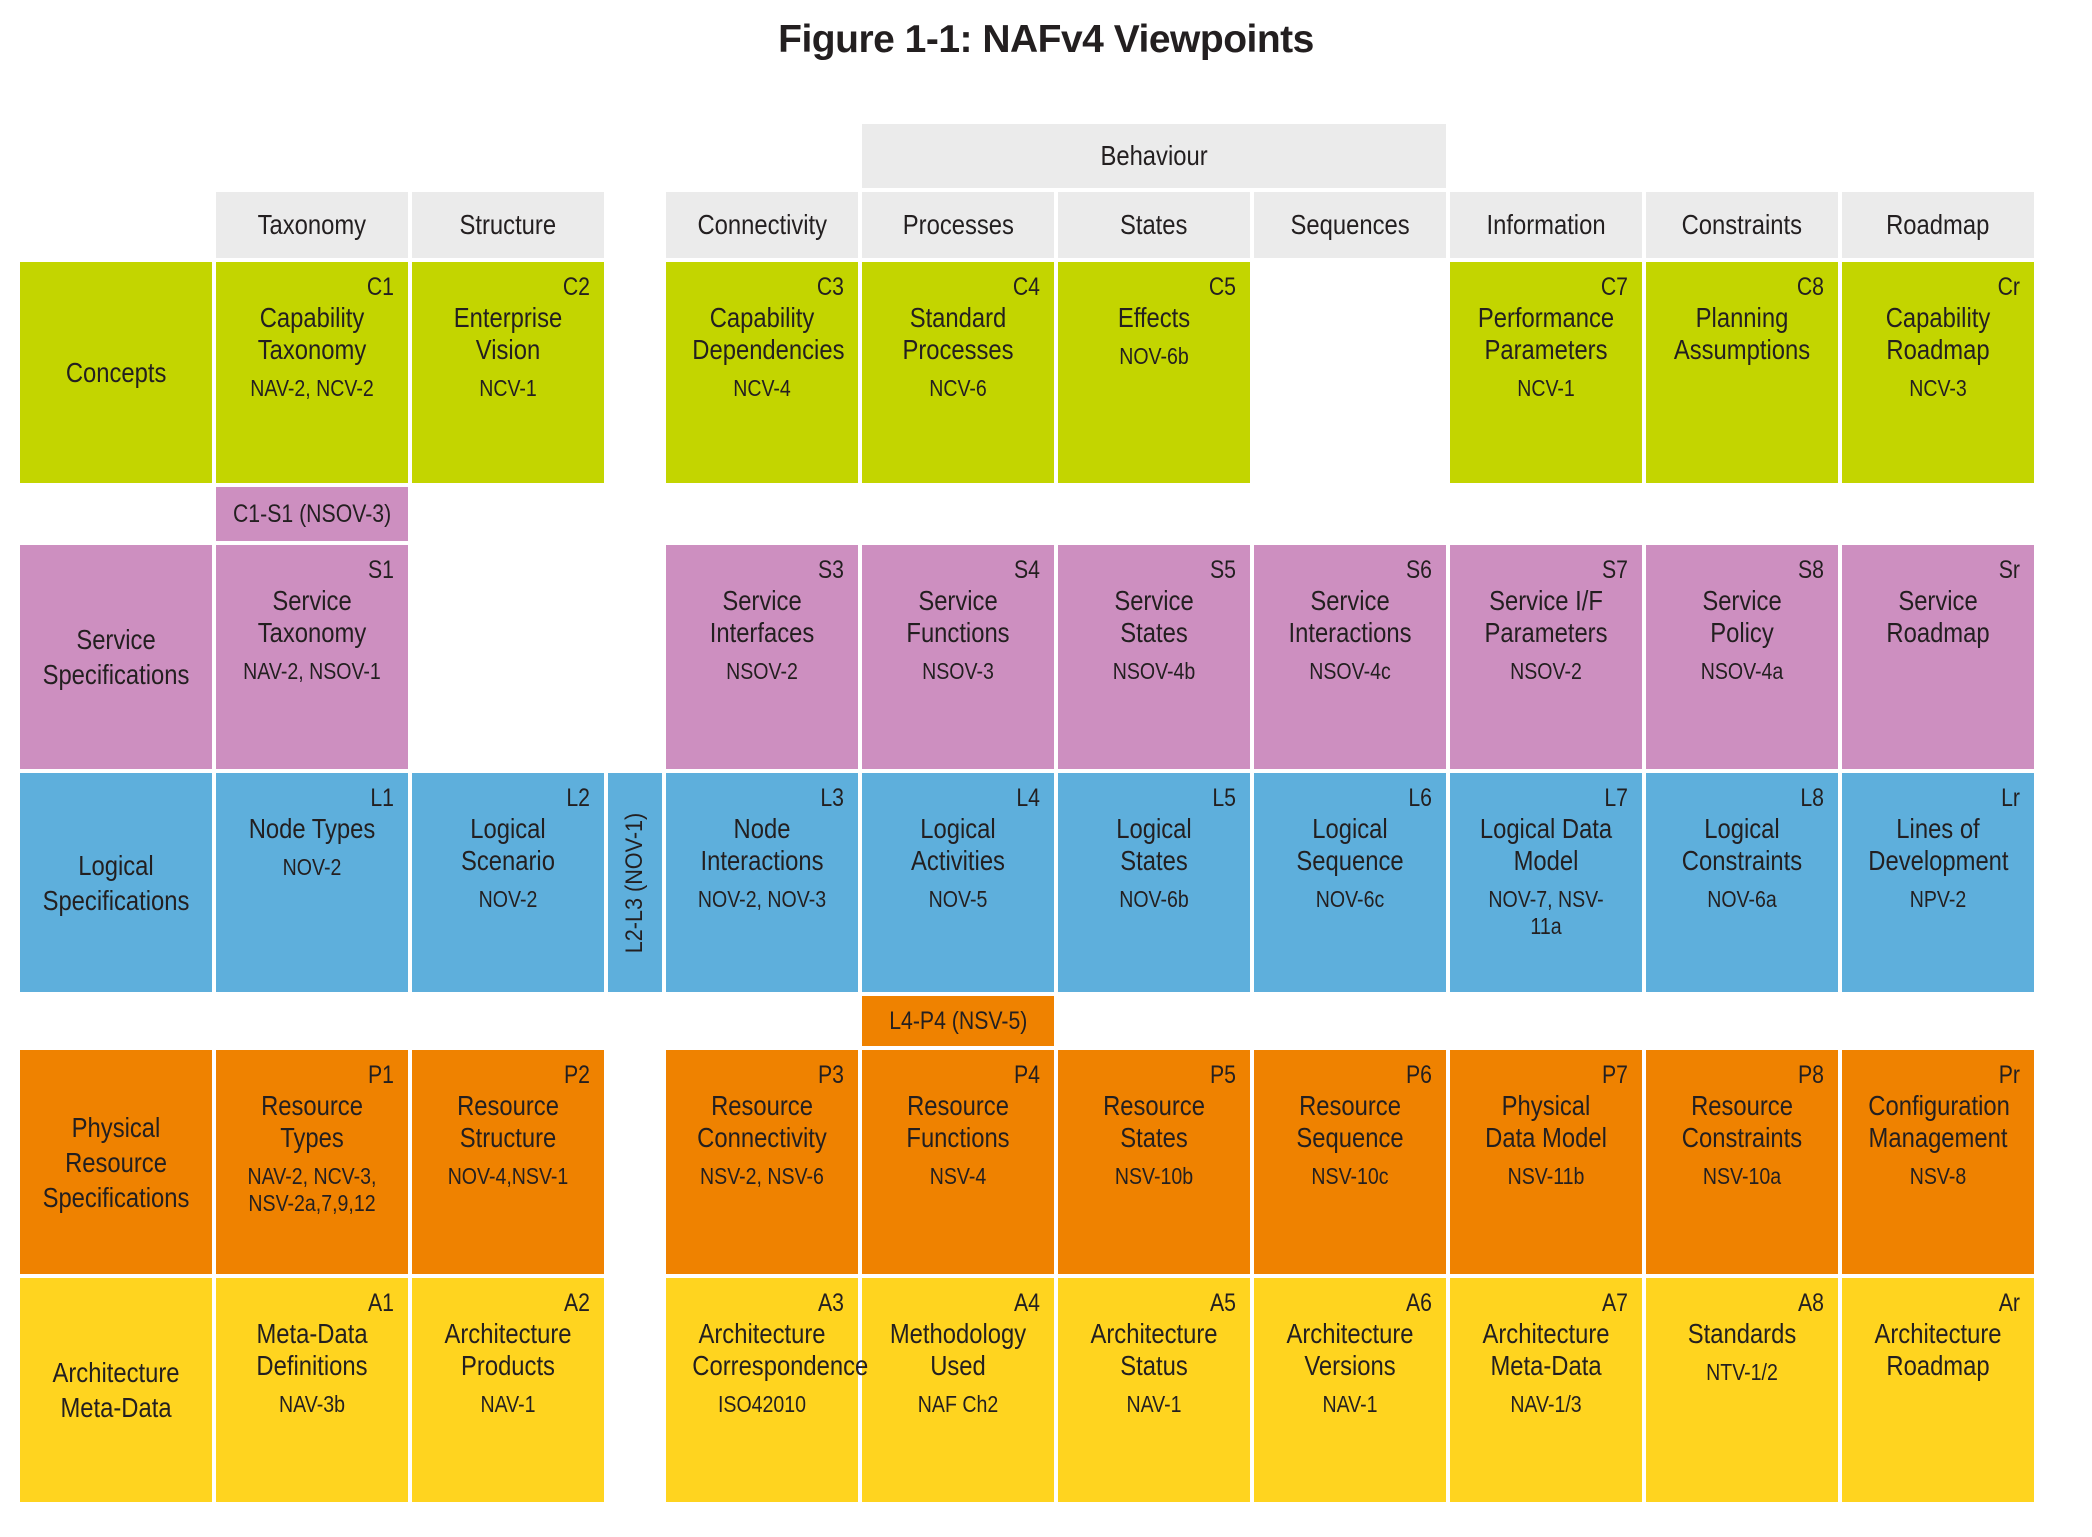 The width and height of the screenshot is (2092, 1537). Describe the element at coordinates (1222, 287) in the screenshot. I see `cell-code: C5` at that location.